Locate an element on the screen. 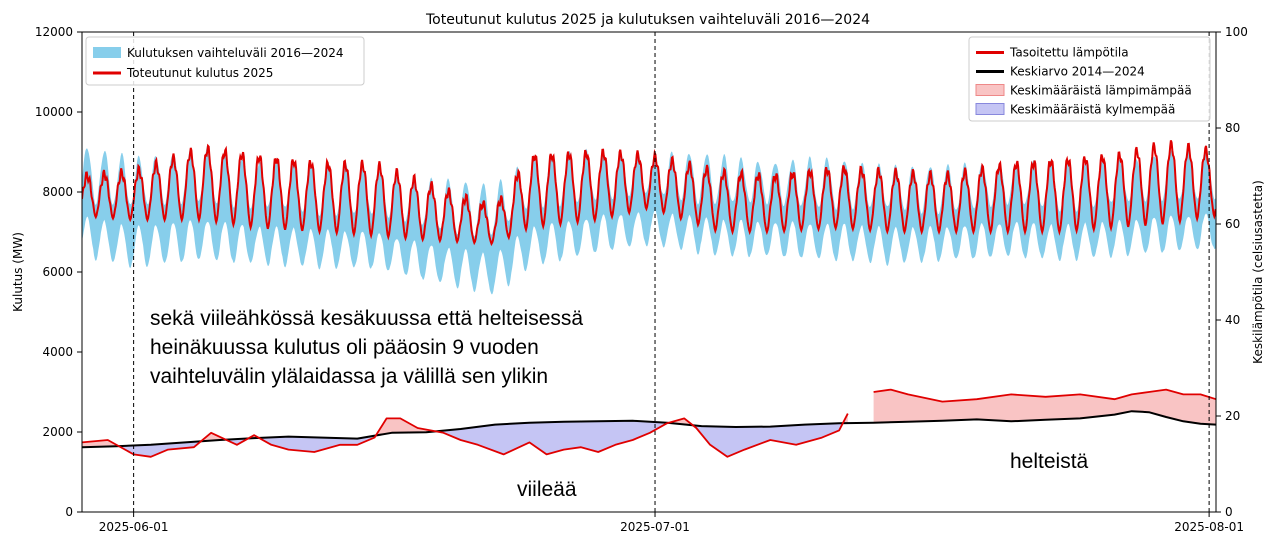  legend-right-box is located at coordinates (1089, 79).